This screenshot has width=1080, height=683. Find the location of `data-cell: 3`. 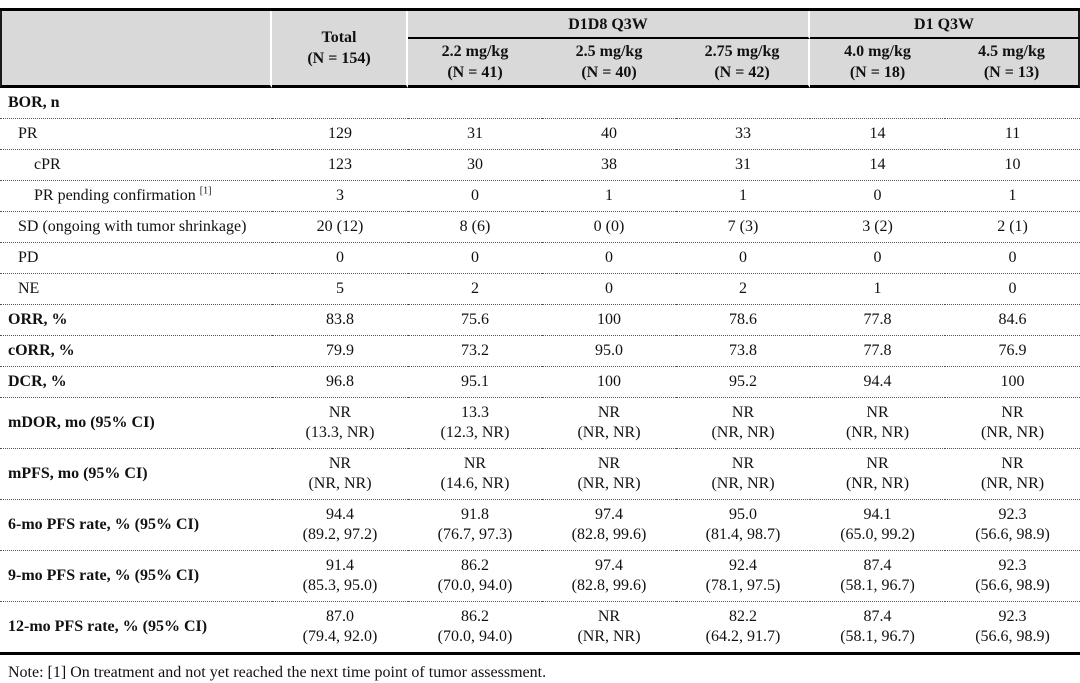

data-cell: 3 is located at coordinates (340, 196).